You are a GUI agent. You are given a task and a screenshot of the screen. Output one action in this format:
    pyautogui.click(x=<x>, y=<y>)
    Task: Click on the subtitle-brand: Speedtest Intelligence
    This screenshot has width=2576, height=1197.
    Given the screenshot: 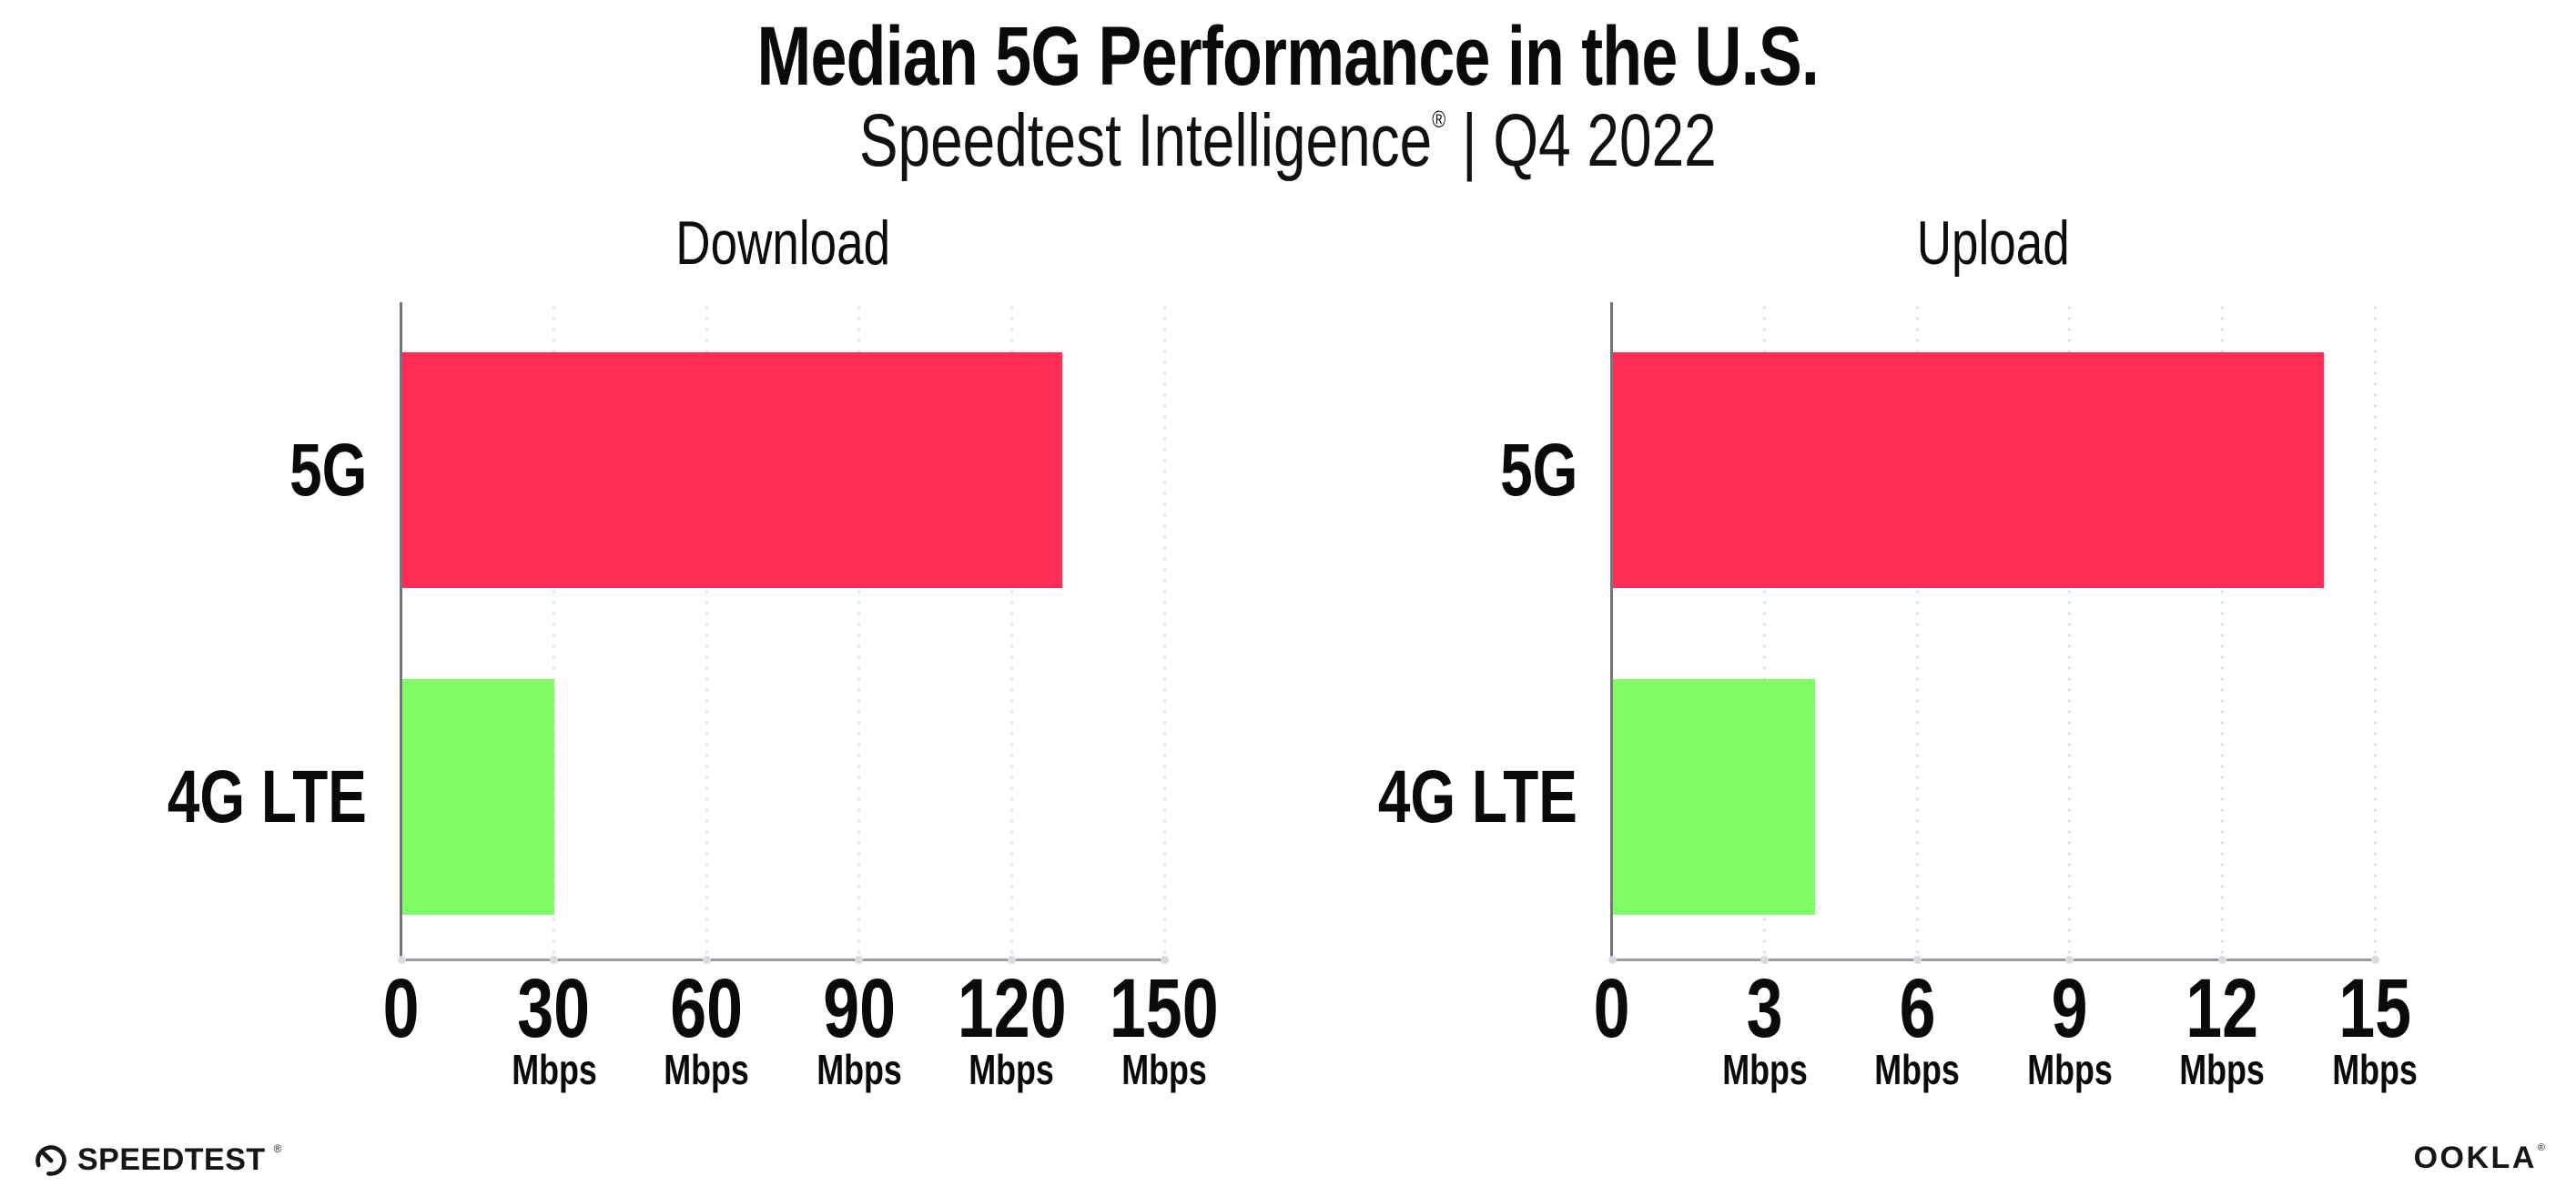 What is the action you would take?
    pyautogui.click(x=1146, y=140)
    